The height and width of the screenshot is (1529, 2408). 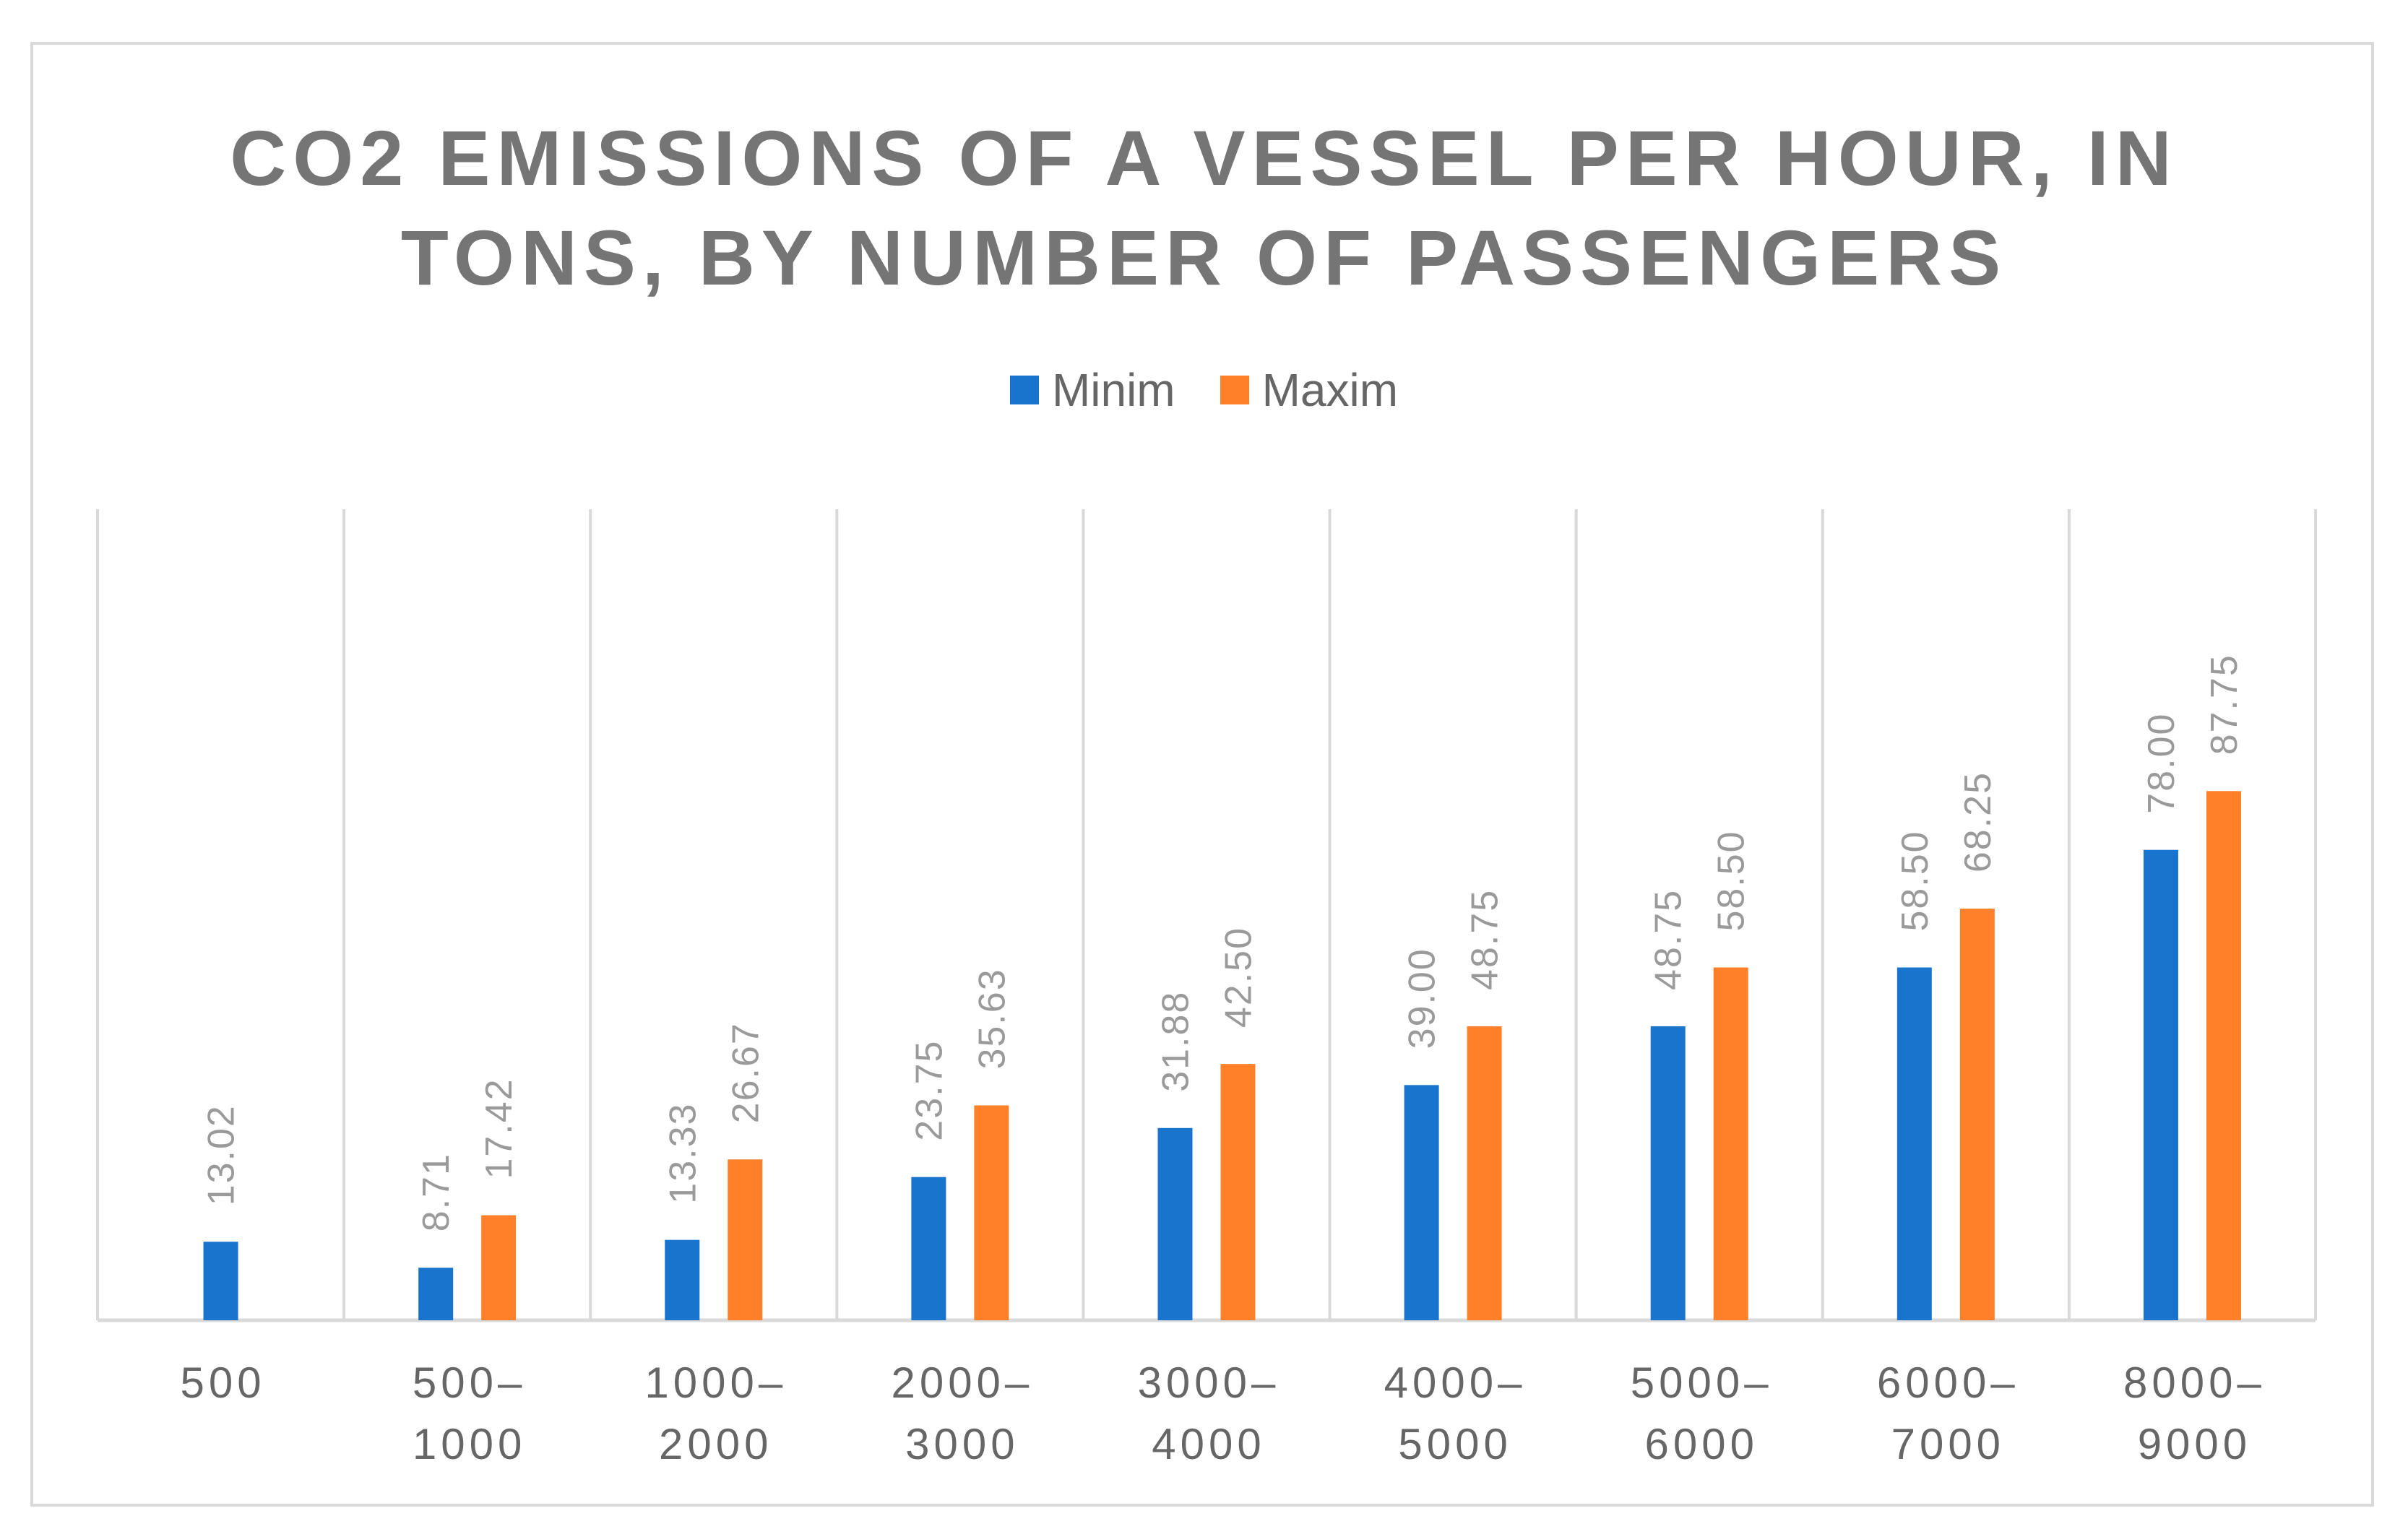 What do you see at coordinates (1485, 939) in the screenshot?
I see `data-label-maxim: 48.75` at bounding box center [1485, 939].